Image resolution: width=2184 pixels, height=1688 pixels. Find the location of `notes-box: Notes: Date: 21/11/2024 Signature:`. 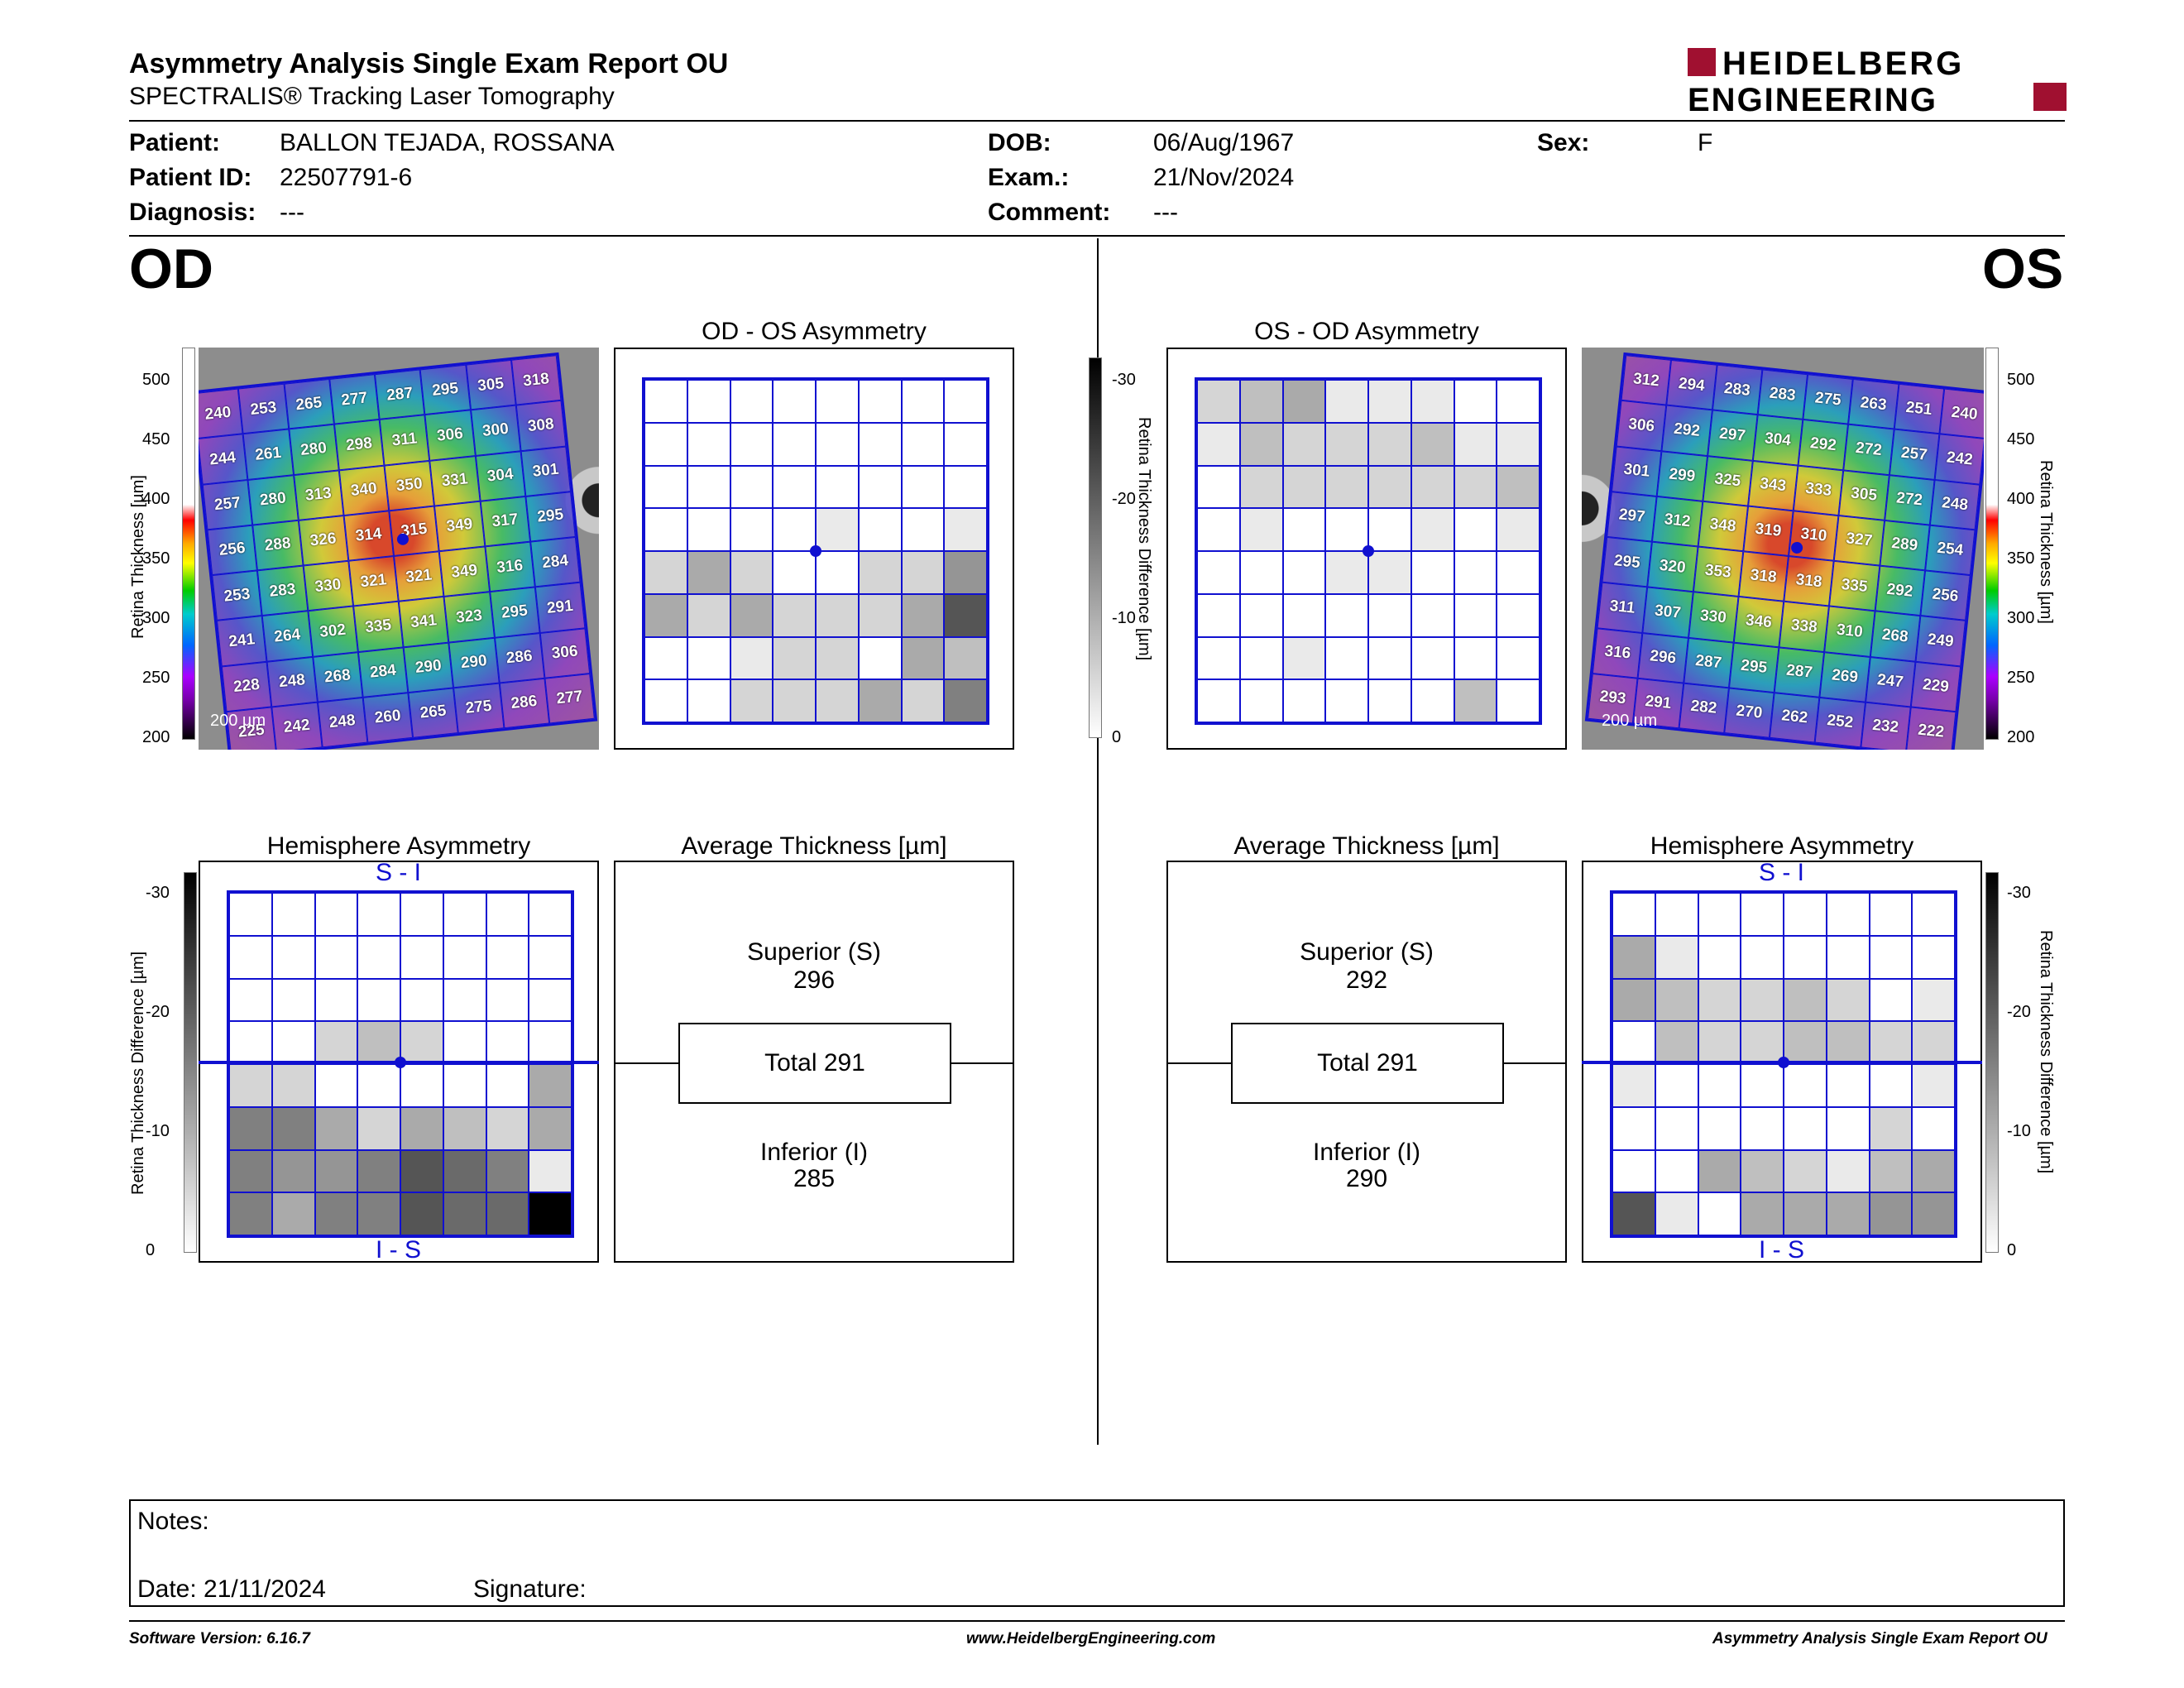

notes-box: Notes: Date: 21/11/2024 Signature: is located at coordinates (1097, 1553).